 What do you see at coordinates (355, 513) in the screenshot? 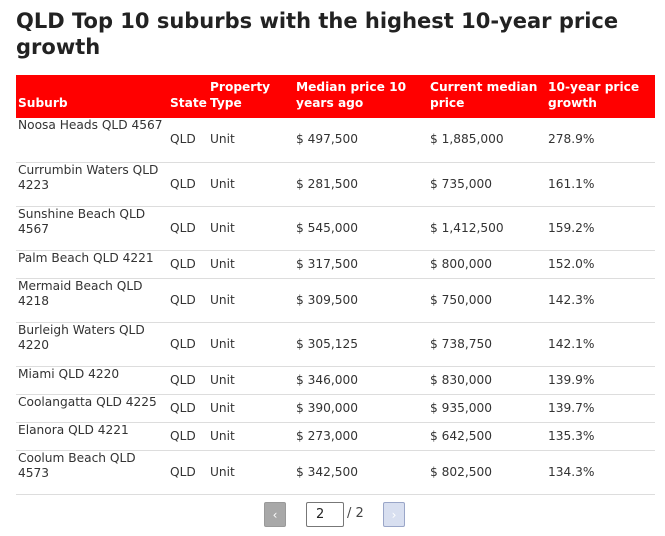
I see `page-total-label: / 2` at bounding box center [355, 513].